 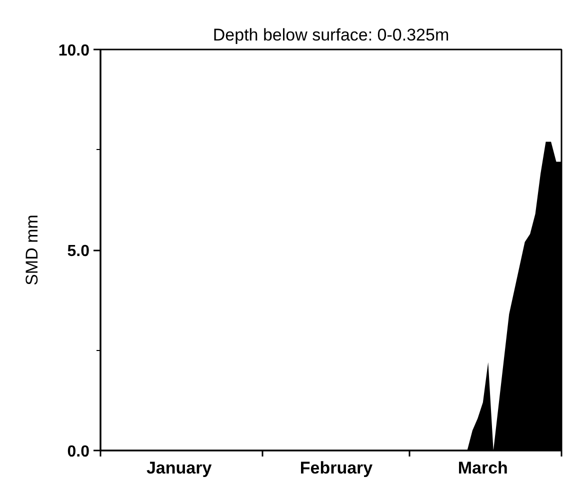 I want to click on chart-title: Depth below surface: 0-0.325m, so click(x=331, y=35).